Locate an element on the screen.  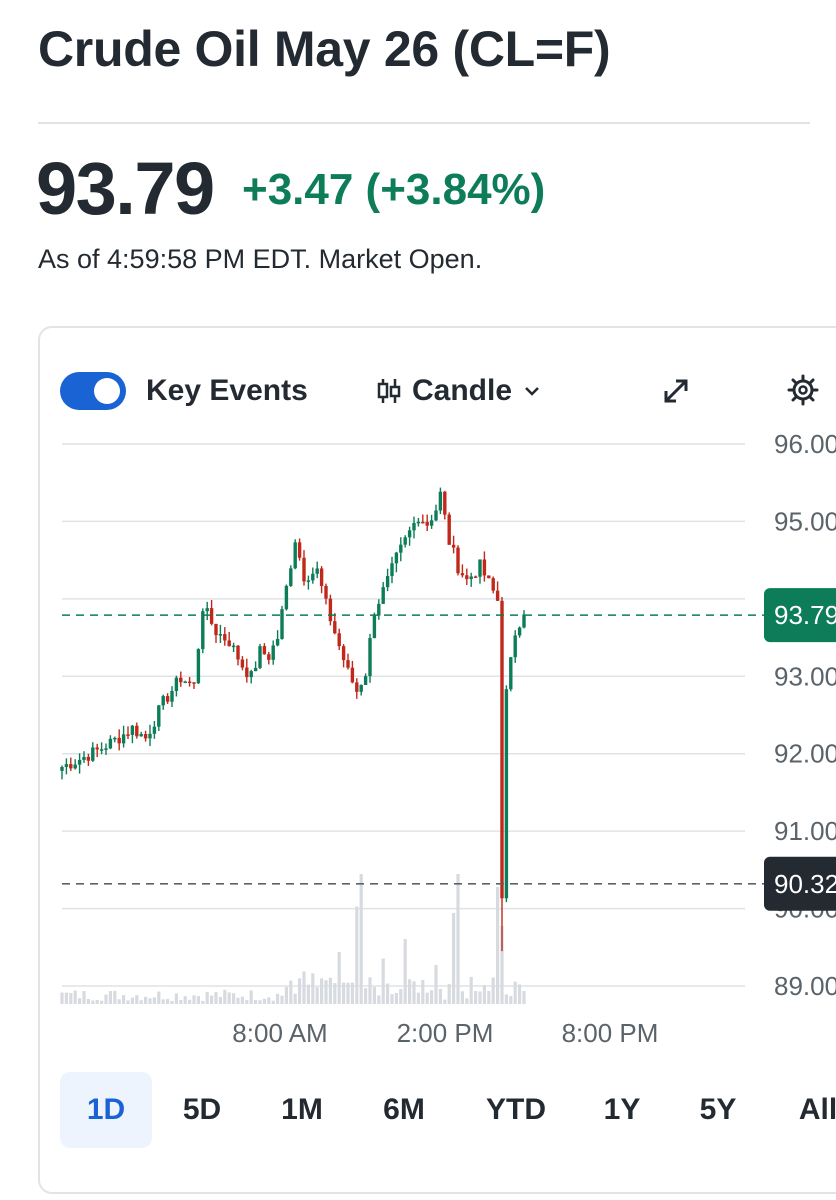
range-button-5y: 5Y is located at coordinates (718, 1109).